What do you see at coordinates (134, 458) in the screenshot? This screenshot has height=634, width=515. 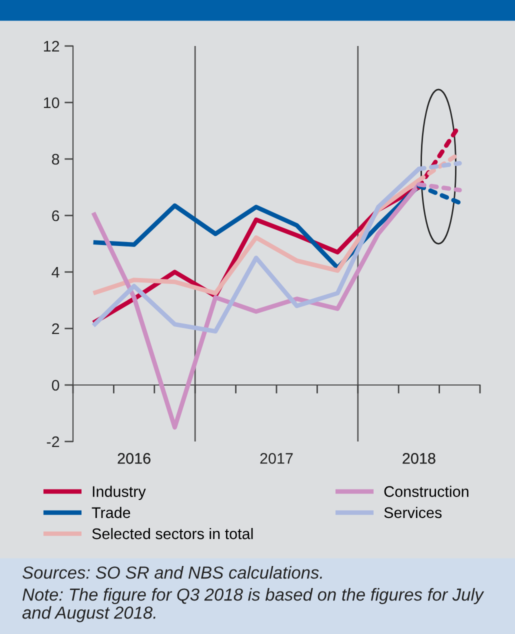 I see `text: 2016` at bounding box center [134, 458].